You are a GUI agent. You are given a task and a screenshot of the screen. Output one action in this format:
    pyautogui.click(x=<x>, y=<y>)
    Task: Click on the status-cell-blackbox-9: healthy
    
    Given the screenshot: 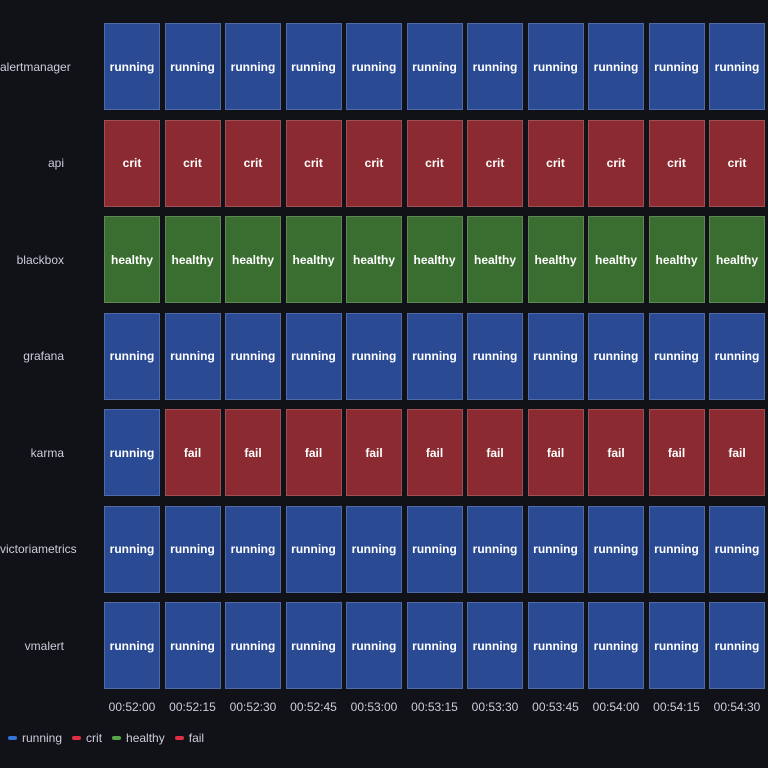 What is the action you would take?
    pyautogui.click(x=676, y=259)
    